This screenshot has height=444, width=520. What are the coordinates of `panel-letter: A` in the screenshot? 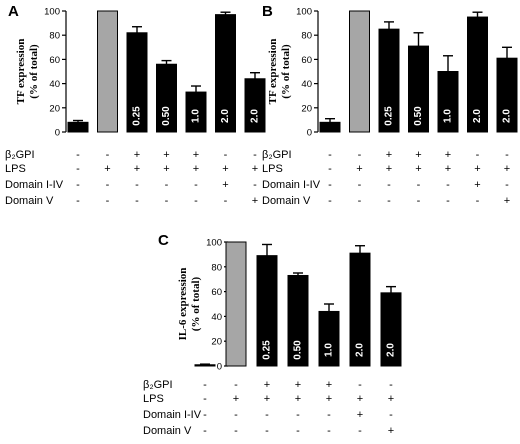 It's located at (13, 11).